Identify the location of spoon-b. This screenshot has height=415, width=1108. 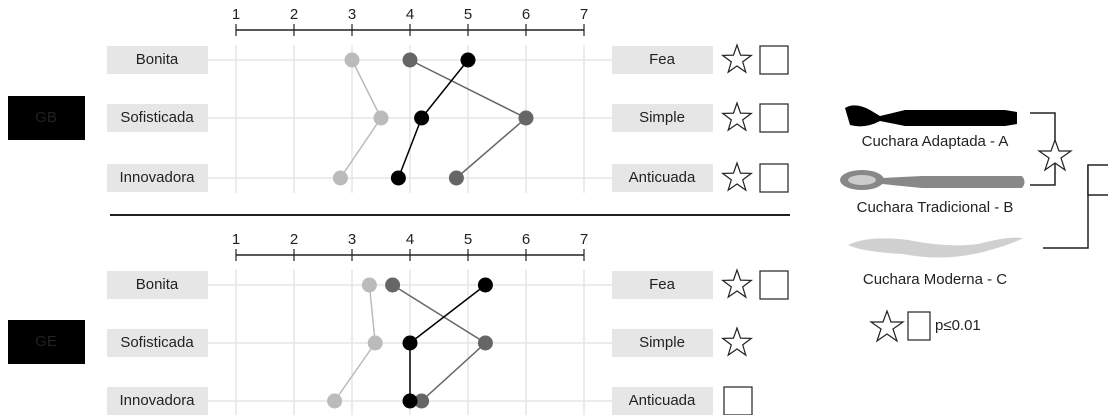
(932, 180).